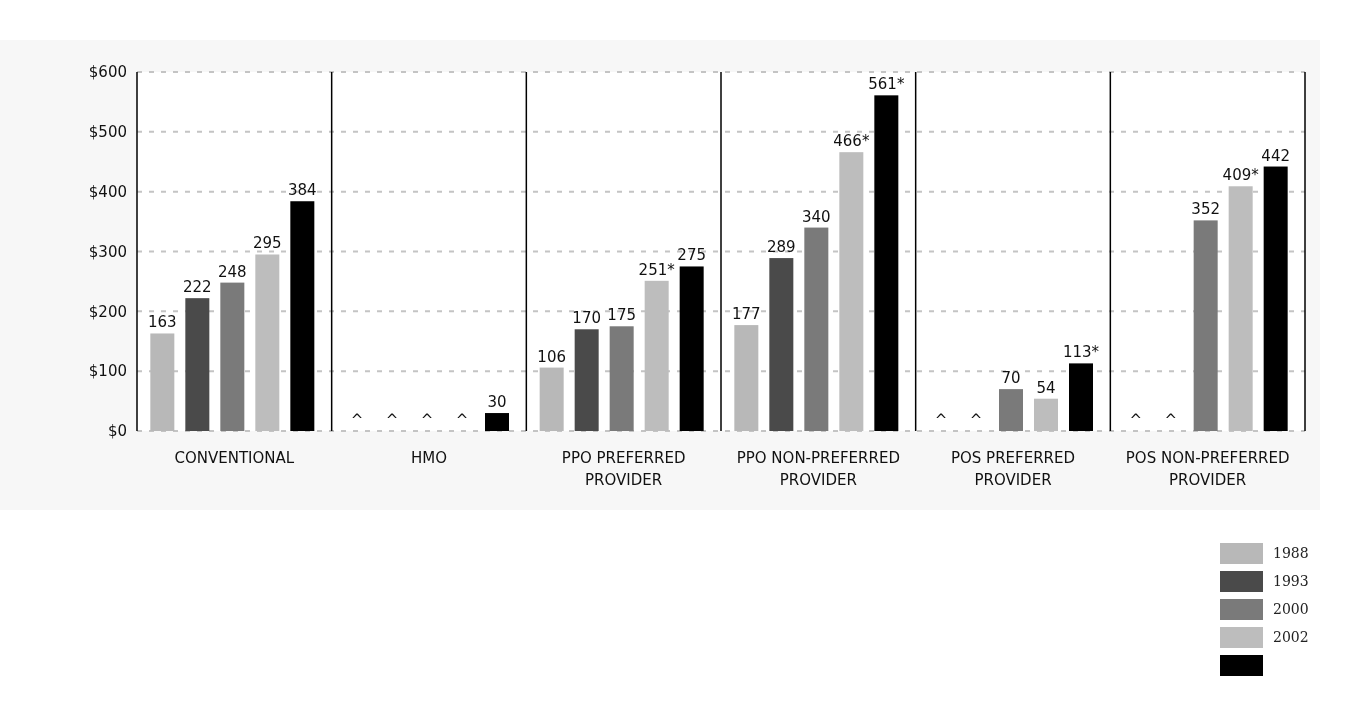  Describe the element at coordinates (497, 402) in the screenshot. I see `data-label: 30` at that location.